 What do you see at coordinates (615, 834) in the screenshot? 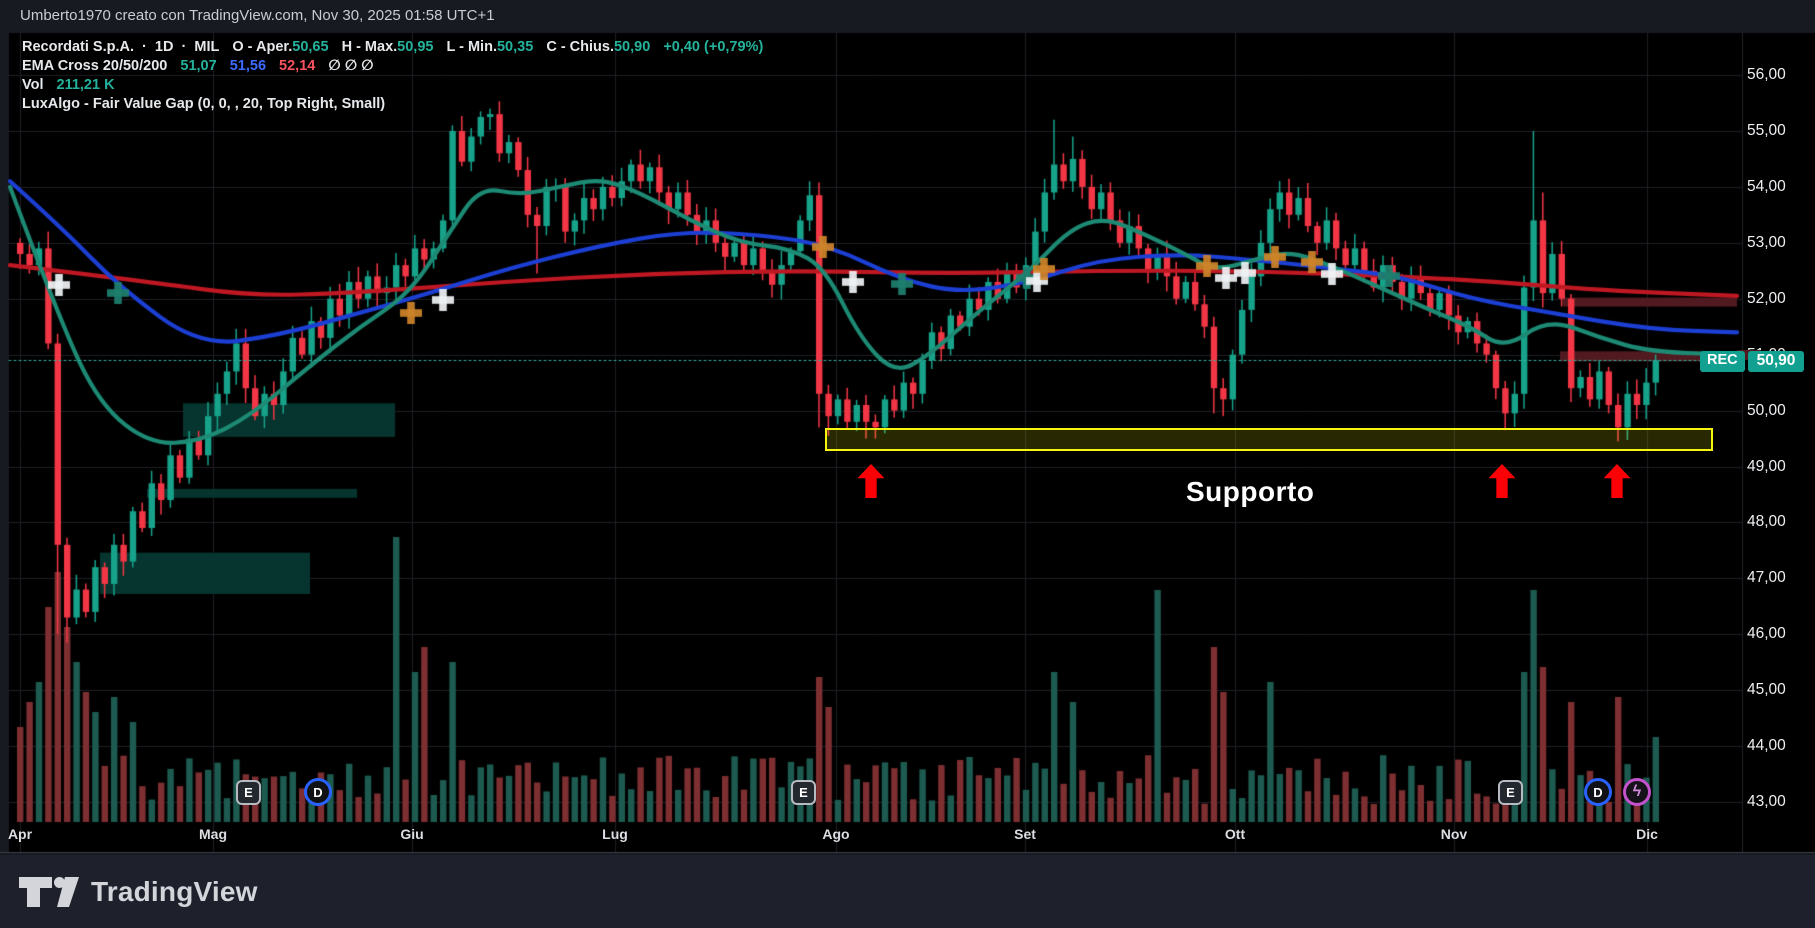
I see `time-axis-label-lug: Lug` at bounding box center [615, 834].